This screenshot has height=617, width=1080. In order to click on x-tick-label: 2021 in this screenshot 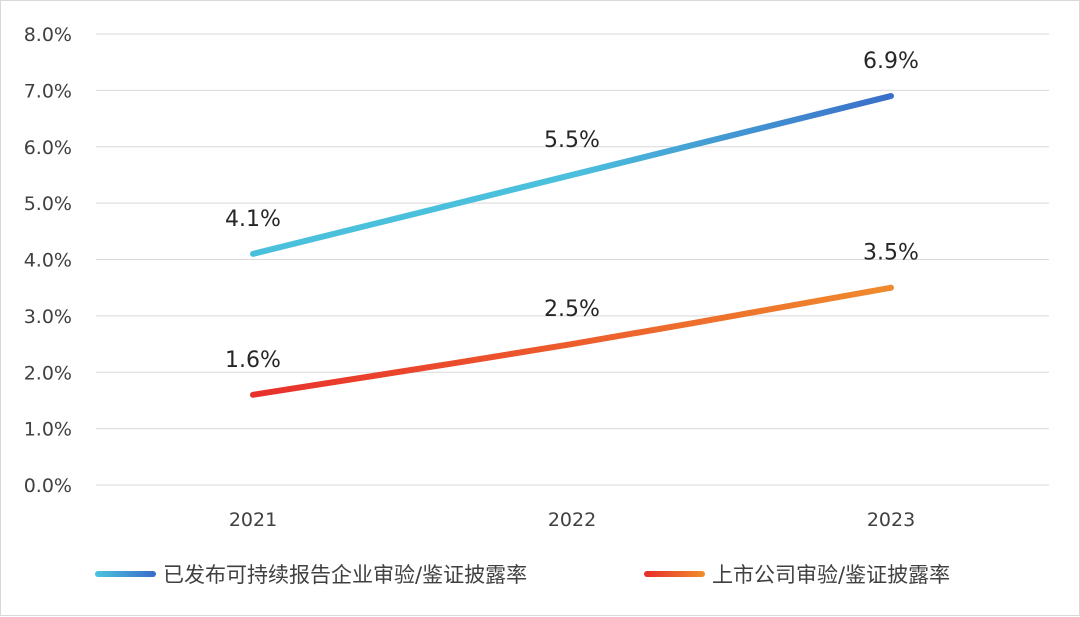, I will do `click(253, 520)`.